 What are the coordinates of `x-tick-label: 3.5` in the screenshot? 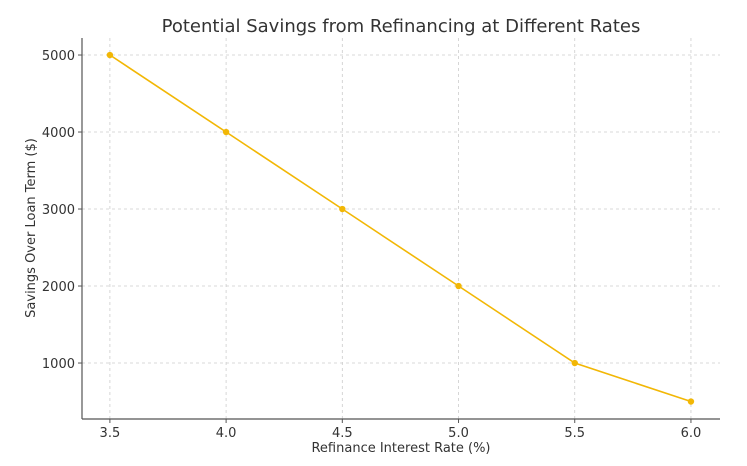 It's located at (110, 433).